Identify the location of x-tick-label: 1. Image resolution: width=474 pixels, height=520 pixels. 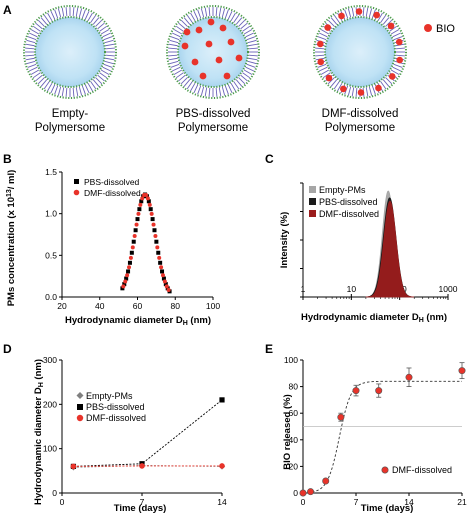
(303, 289).